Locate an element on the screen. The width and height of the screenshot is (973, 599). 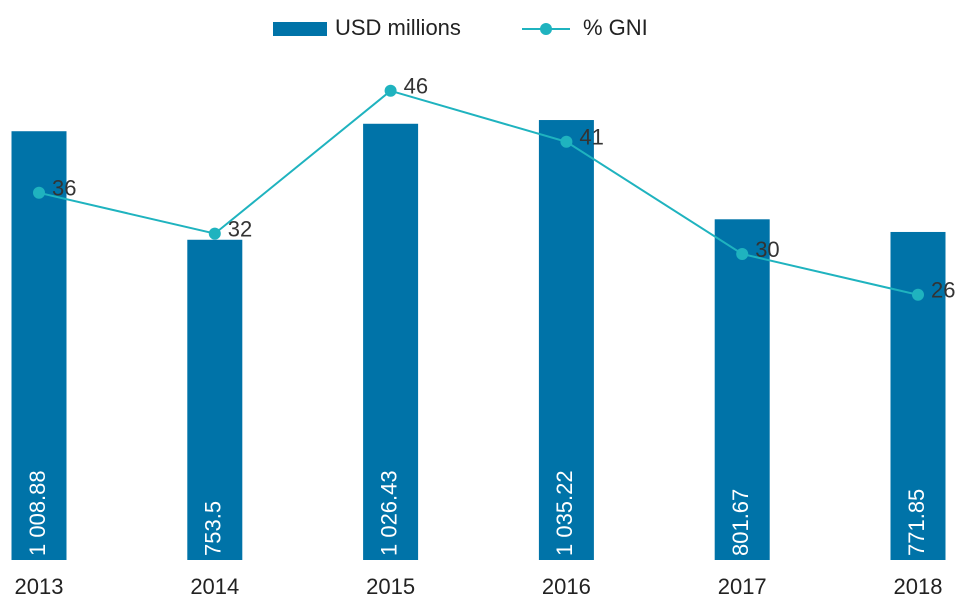
legend-swatch is located at coordinates (300, 29).